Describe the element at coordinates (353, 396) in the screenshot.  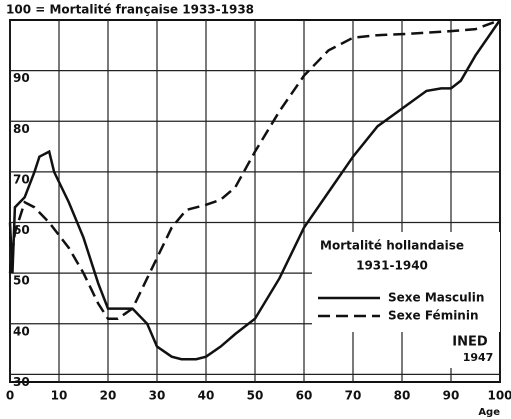
I see `x-tick-label: 70` at that location.